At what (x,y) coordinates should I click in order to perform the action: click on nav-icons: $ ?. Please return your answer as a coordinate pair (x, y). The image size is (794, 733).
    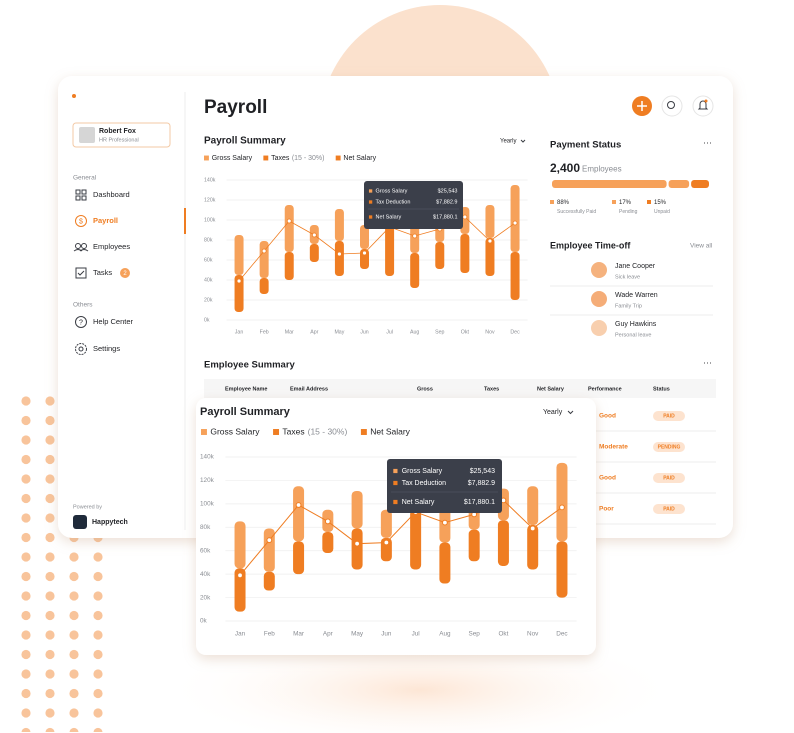
    Looking at the image, I should click on (81, 272).